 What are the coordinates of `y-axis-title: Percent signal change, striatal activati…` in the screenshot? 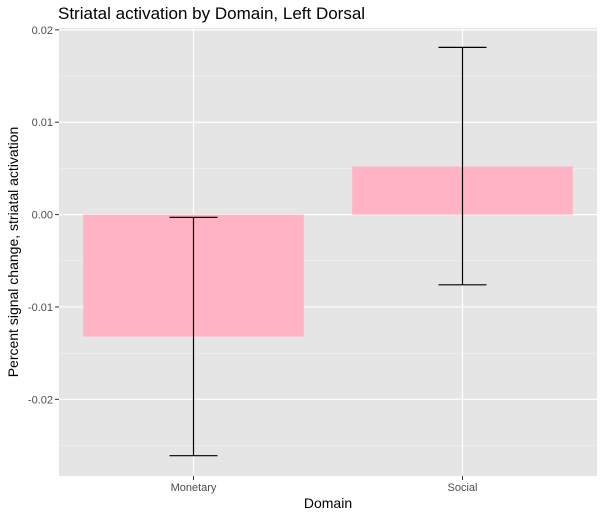 It's located at (13, 252).